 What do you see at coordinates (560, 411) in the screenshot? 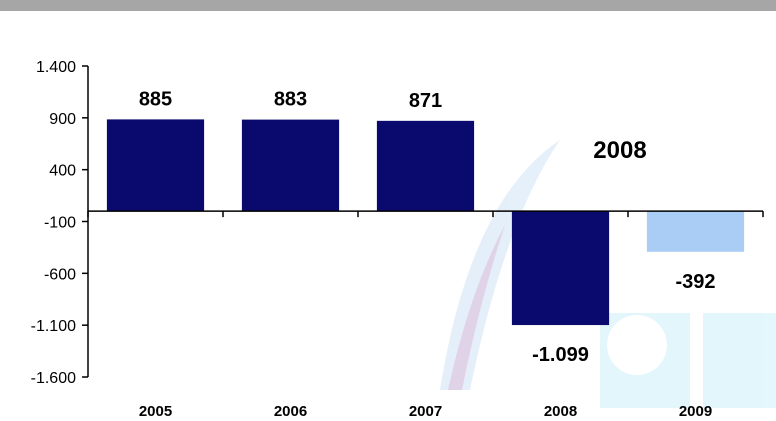
I see `x-category-label: 2008` at bounding box center [560, 411].